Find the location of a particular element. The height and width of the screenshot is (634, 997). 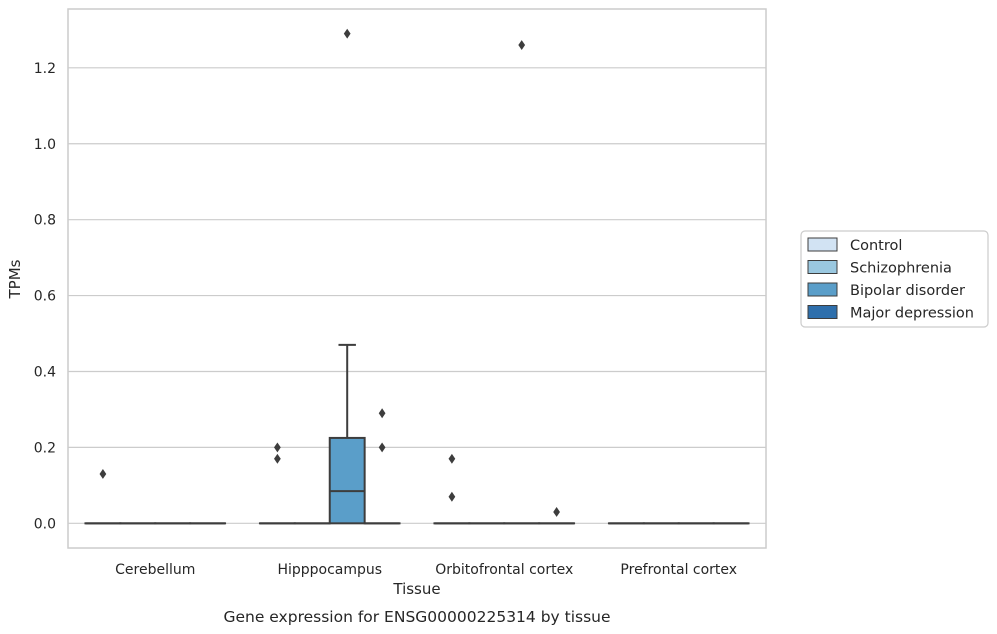

x-tick-label: Hipppocampus is located at coordinates (329, 570).